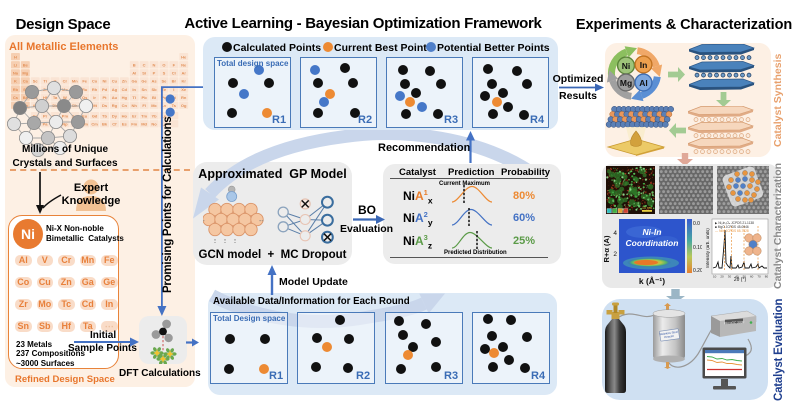 The image size is (798, 404). What do you see at coordinates (163, 65) in the screenshot?
I see `svg-text: O` at bounding box center [163, 65].